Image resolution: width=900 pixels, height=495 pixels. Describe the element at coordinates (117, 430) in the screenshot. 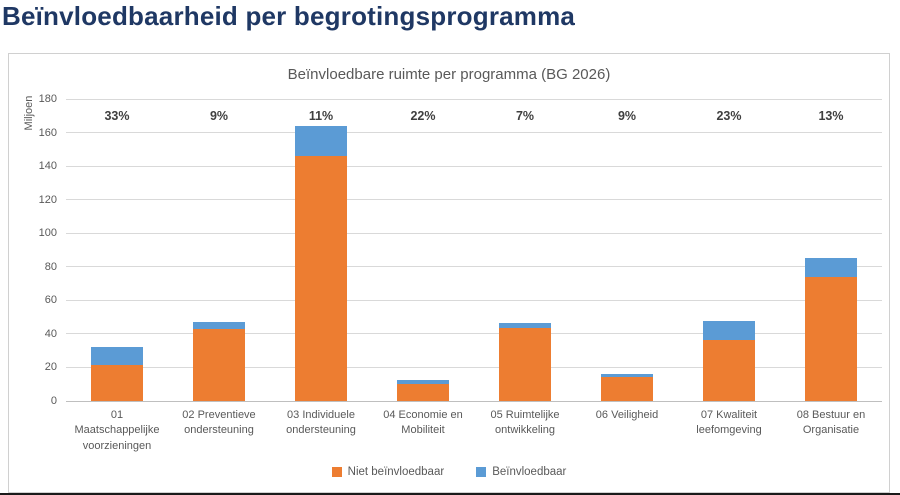

I see `x-axis-category-label: 01 Maatschappelijke voorzieningen` at that location.